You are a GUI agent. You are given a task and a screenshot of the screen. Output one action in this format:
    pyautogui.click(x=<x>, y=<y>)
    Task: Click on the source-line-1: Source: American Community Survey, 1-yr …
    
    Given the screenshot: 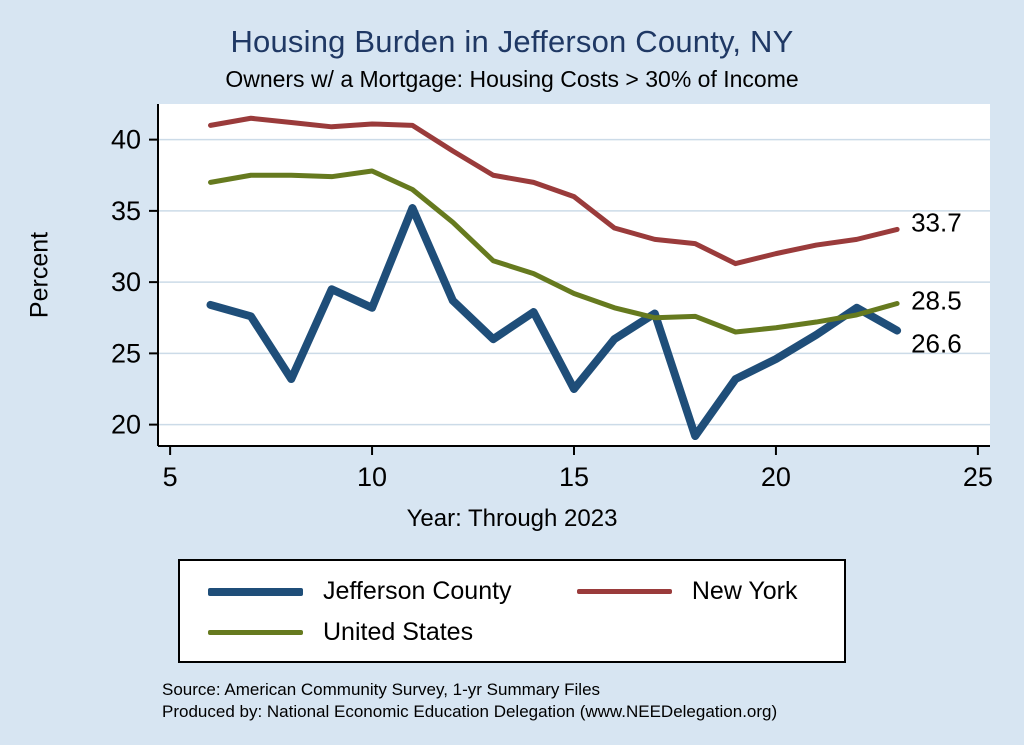 What is the action you would take?
    pyautogui.click(x=381, y=689)
    